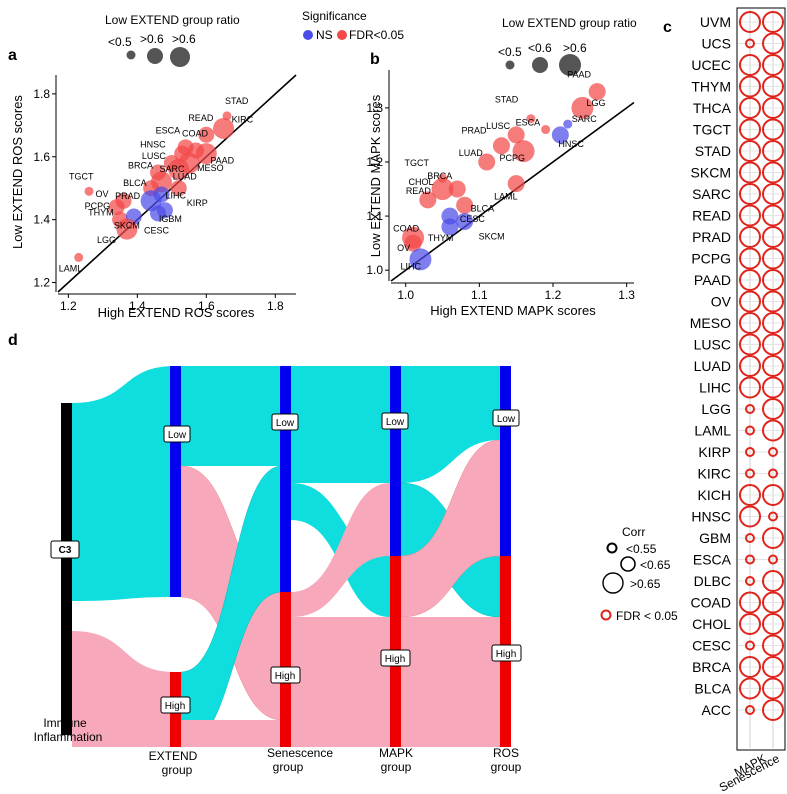 This screenshot has width=787, height=794. Describe the element at coordinates (41, 94) in the screenshot. I see `y-tick-label: 1.8` at that location.